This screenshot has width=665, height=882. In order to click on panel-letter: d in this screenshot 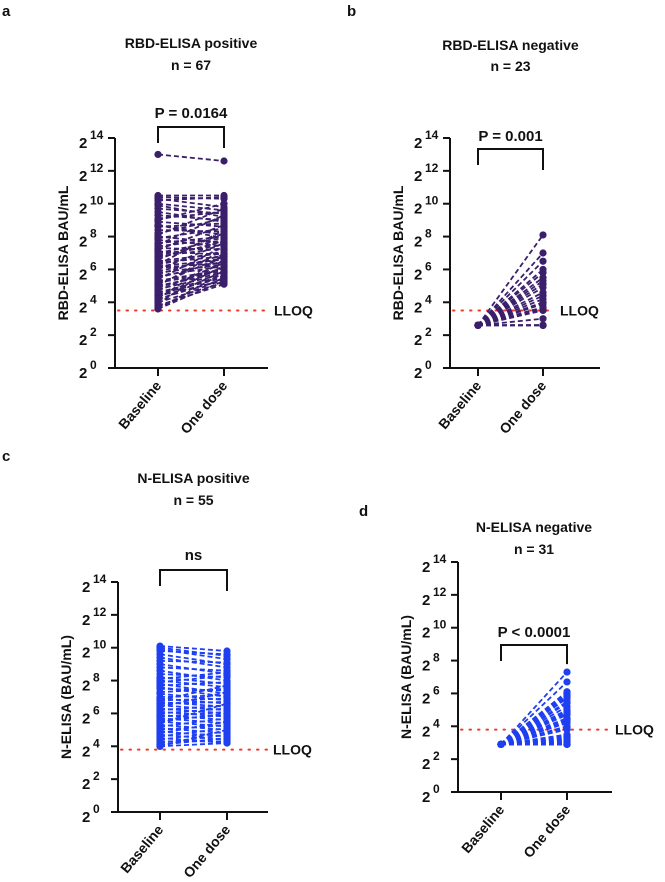, I will do `click(363, 511)`.